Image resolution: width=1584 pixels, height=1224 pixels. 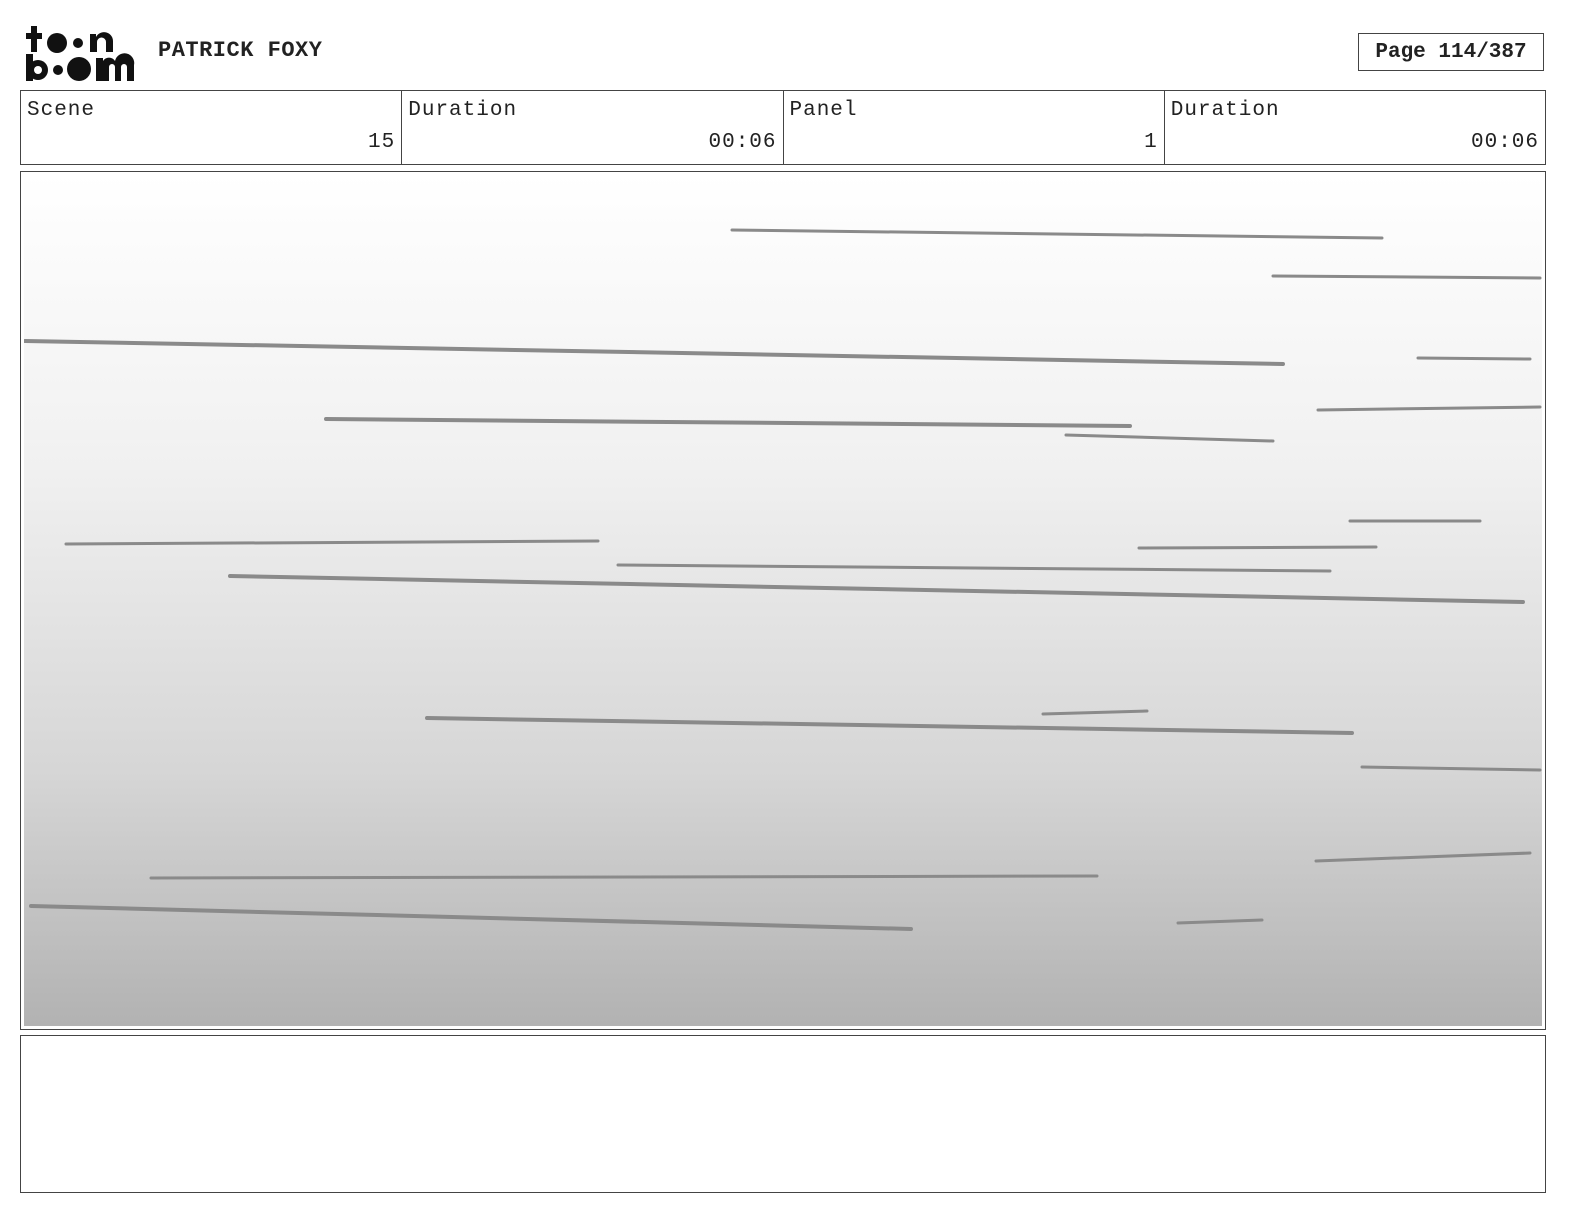 What do you see at coordinates (1225, 110) in the screenshot?
I see `panel-duration-label: Duration` at bounding box center [1225, 110].